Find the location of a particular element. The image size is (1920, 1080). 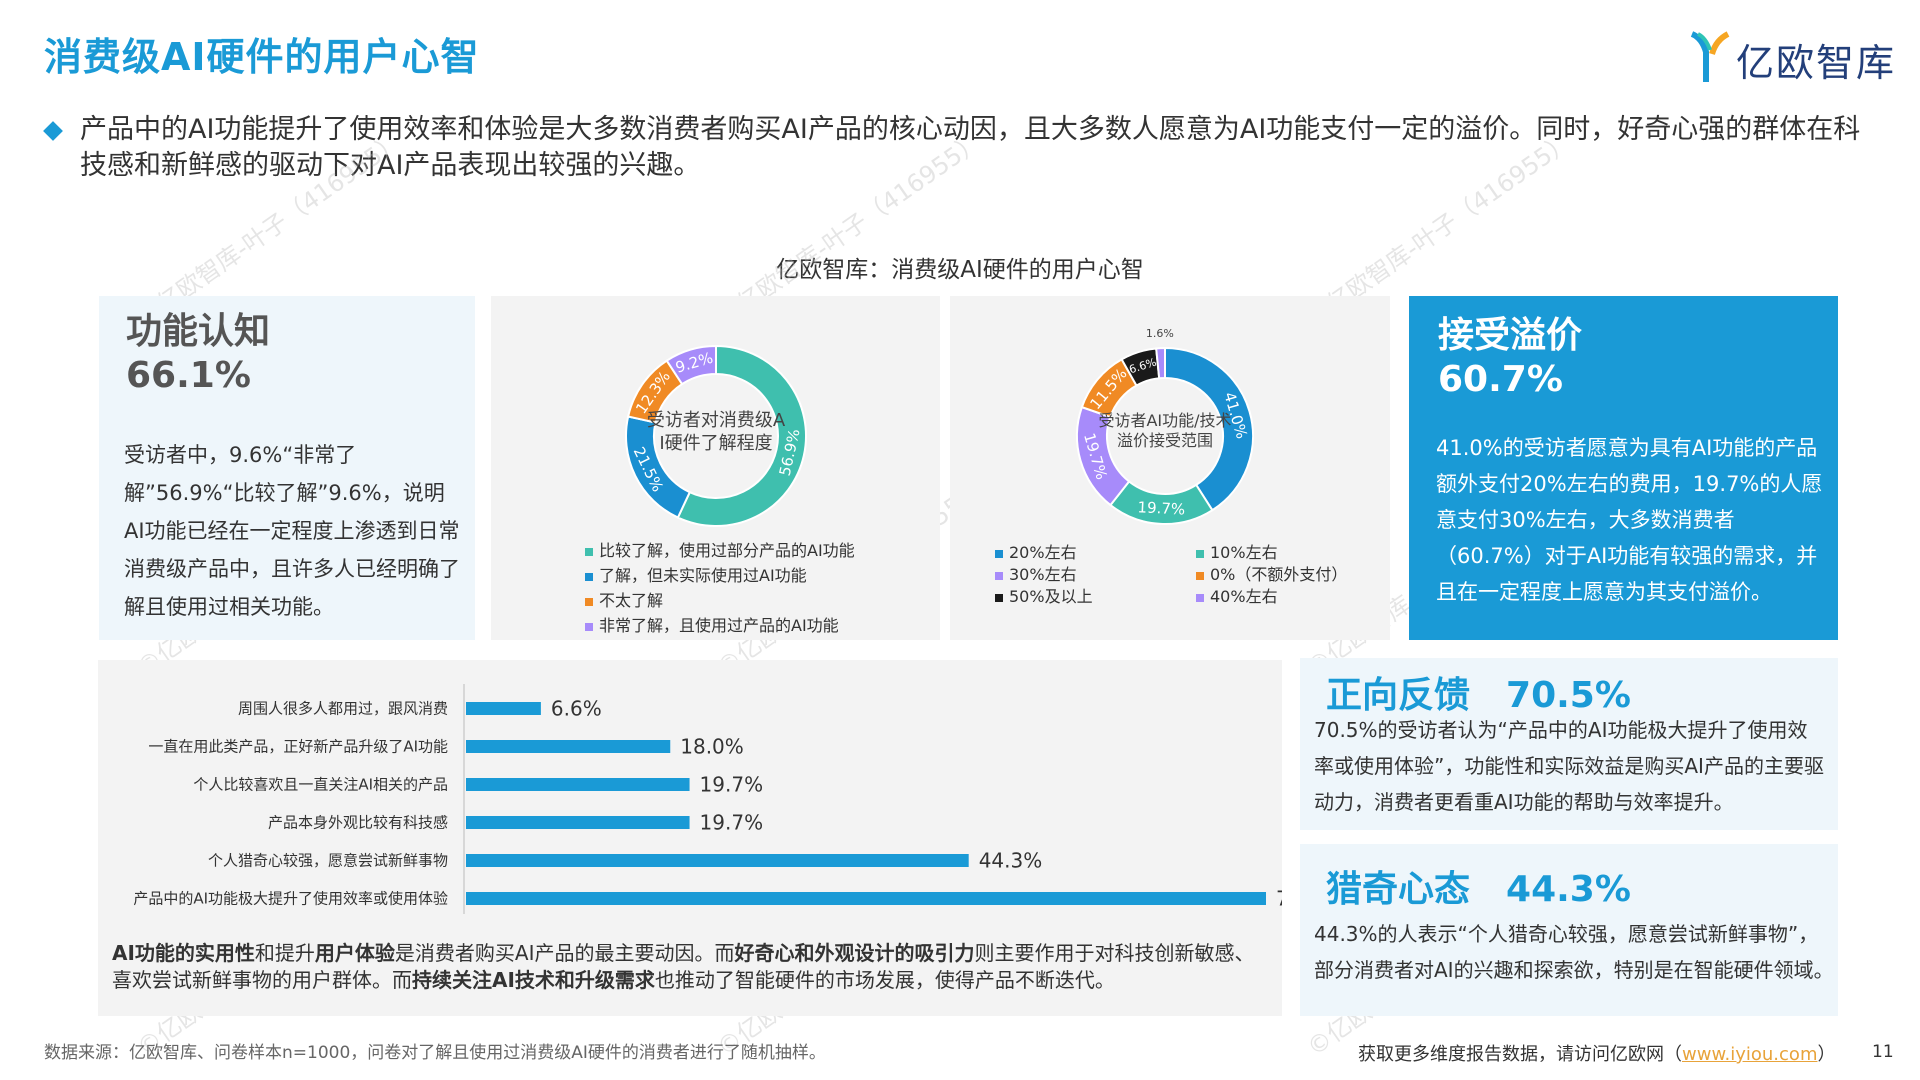

legend-item: 了解，但未实际使用过AI功能 is located at coordinates (720, 575).